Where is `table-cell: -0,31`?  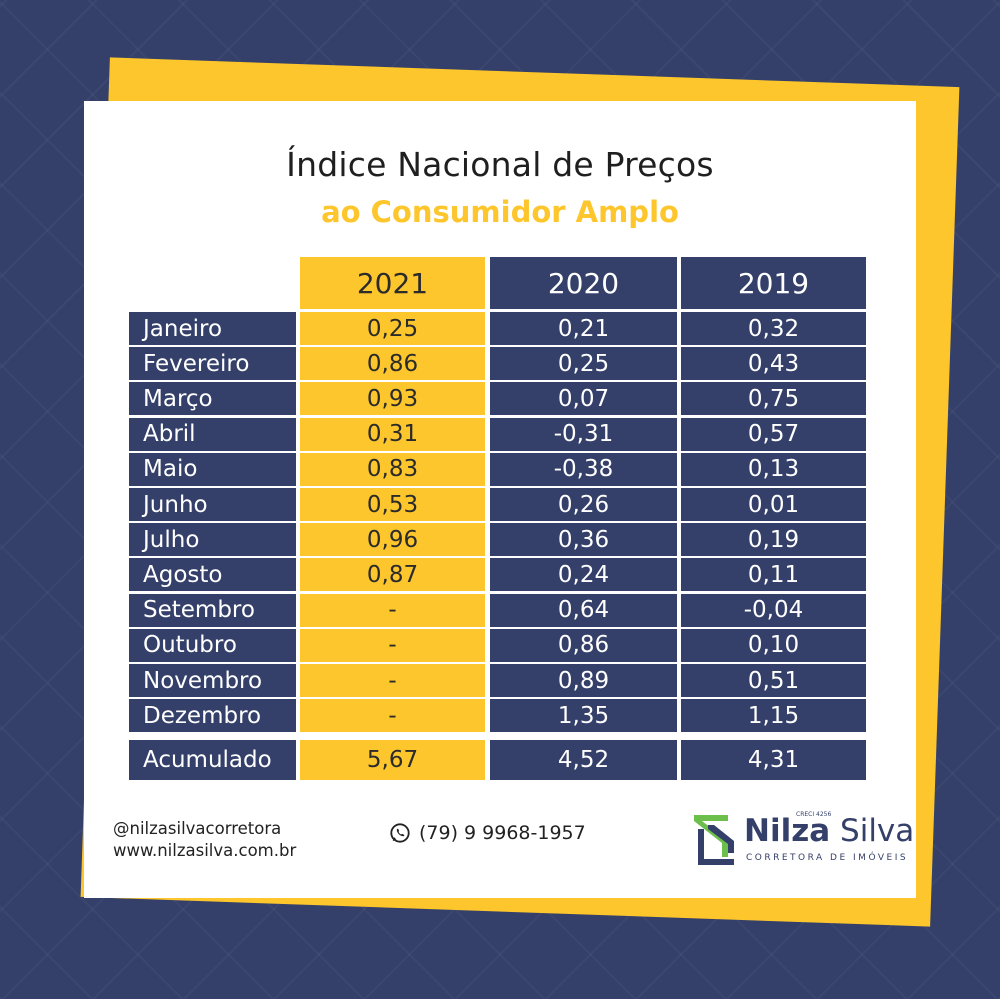 table-cell: -0,31 is located at coordinates (583, 434).